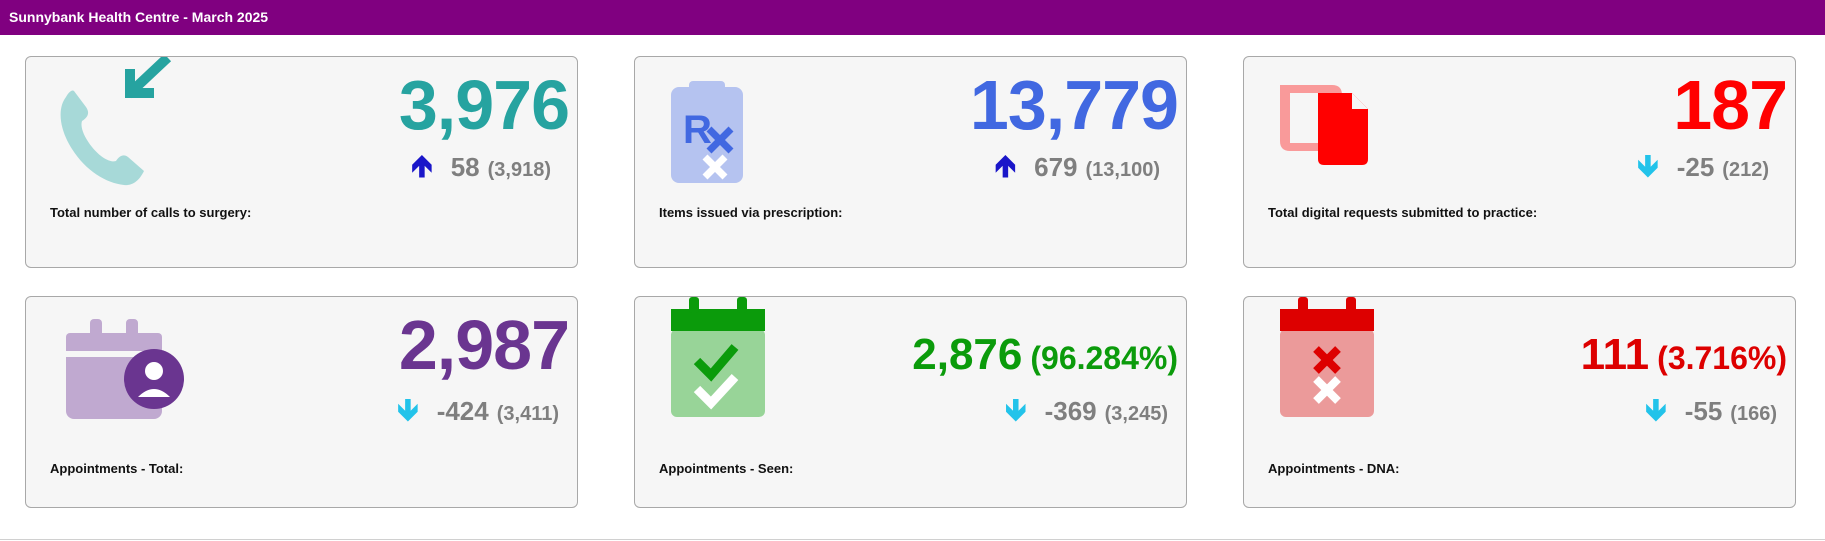  Describe the element at coordinates (1695, 167) in the screenshot. I see `change-value: -25` at that location.